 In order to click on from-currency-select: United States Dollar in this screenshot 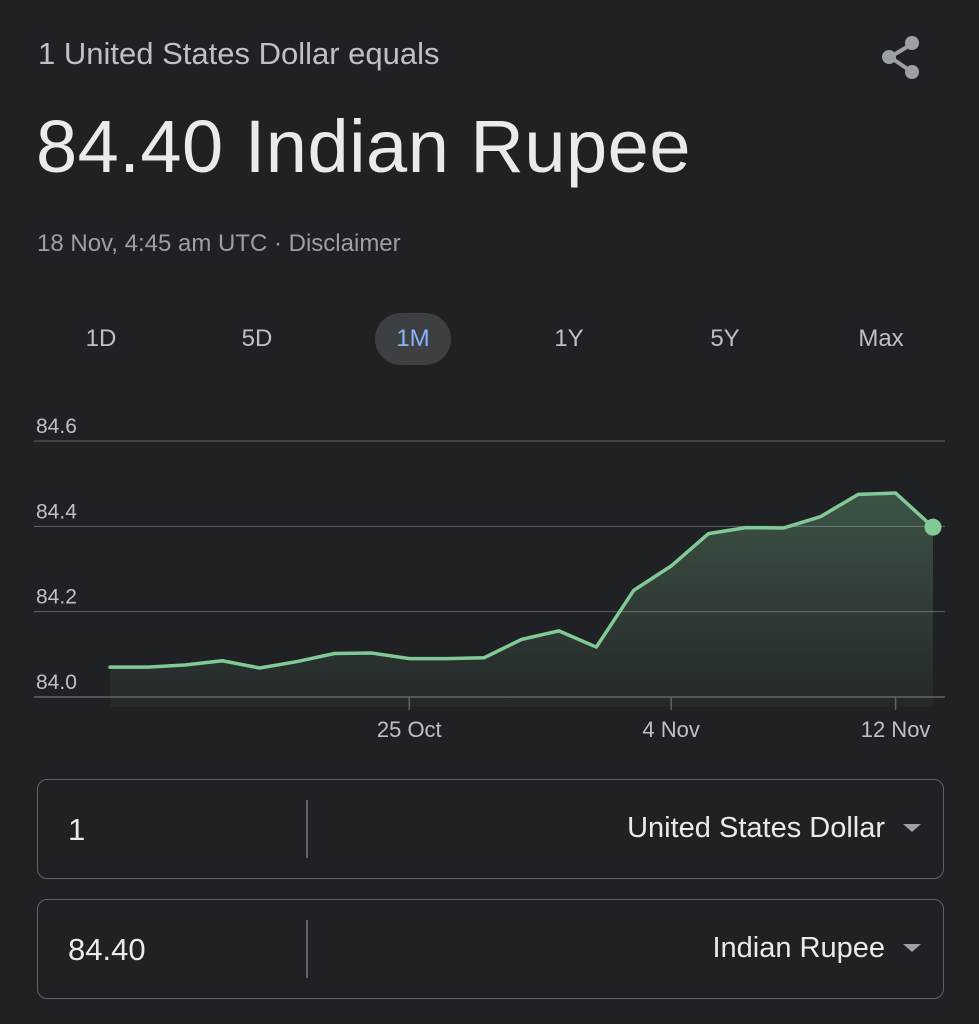, I will do `click(756, 828)`.